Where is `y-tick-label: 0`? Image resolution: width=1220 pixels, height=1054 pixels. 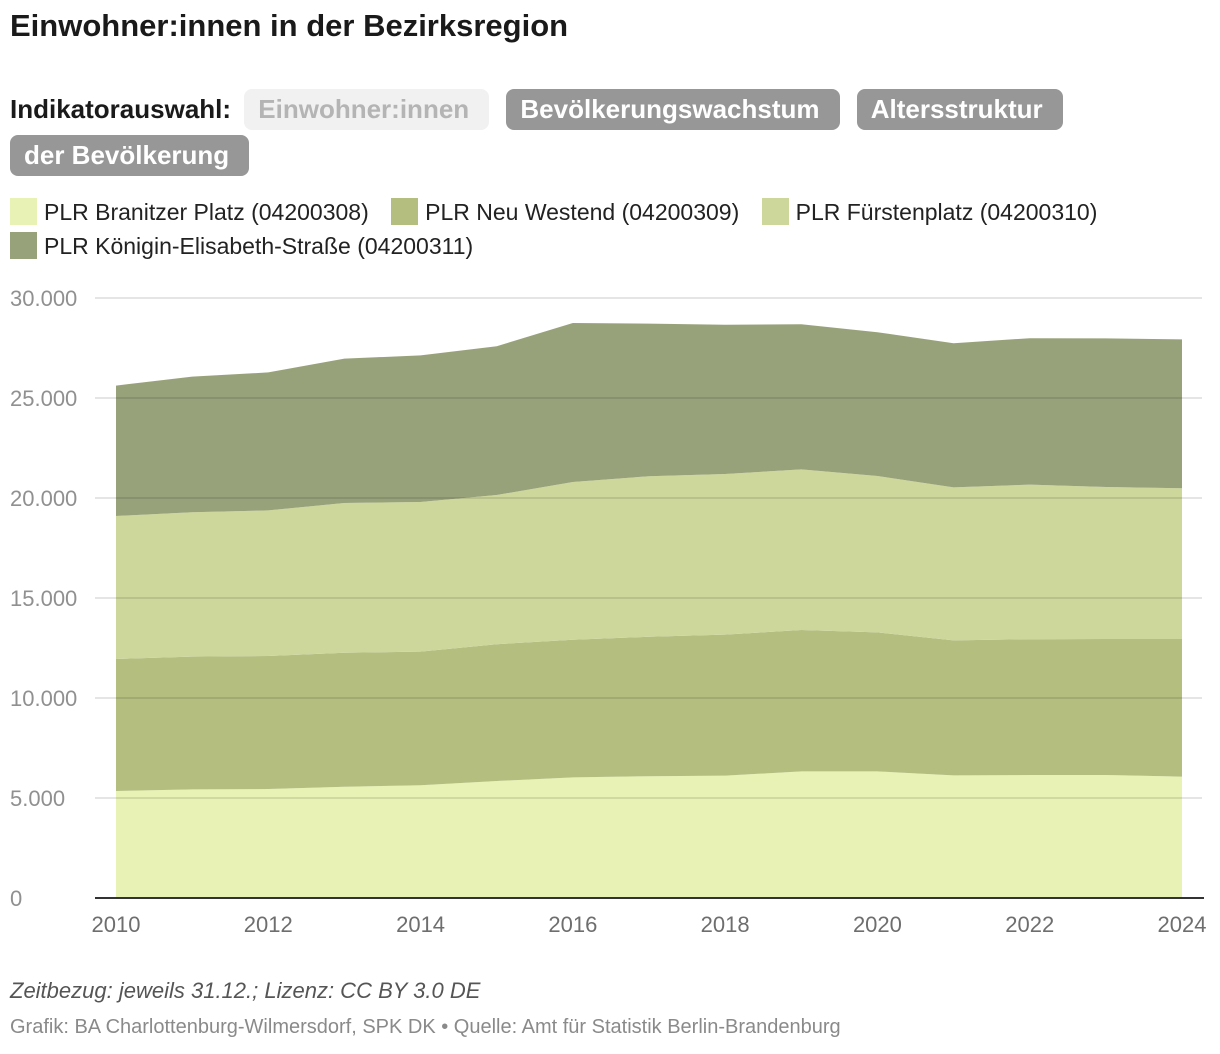 y-tick-label: 0 is located at coordinates (16, 898).